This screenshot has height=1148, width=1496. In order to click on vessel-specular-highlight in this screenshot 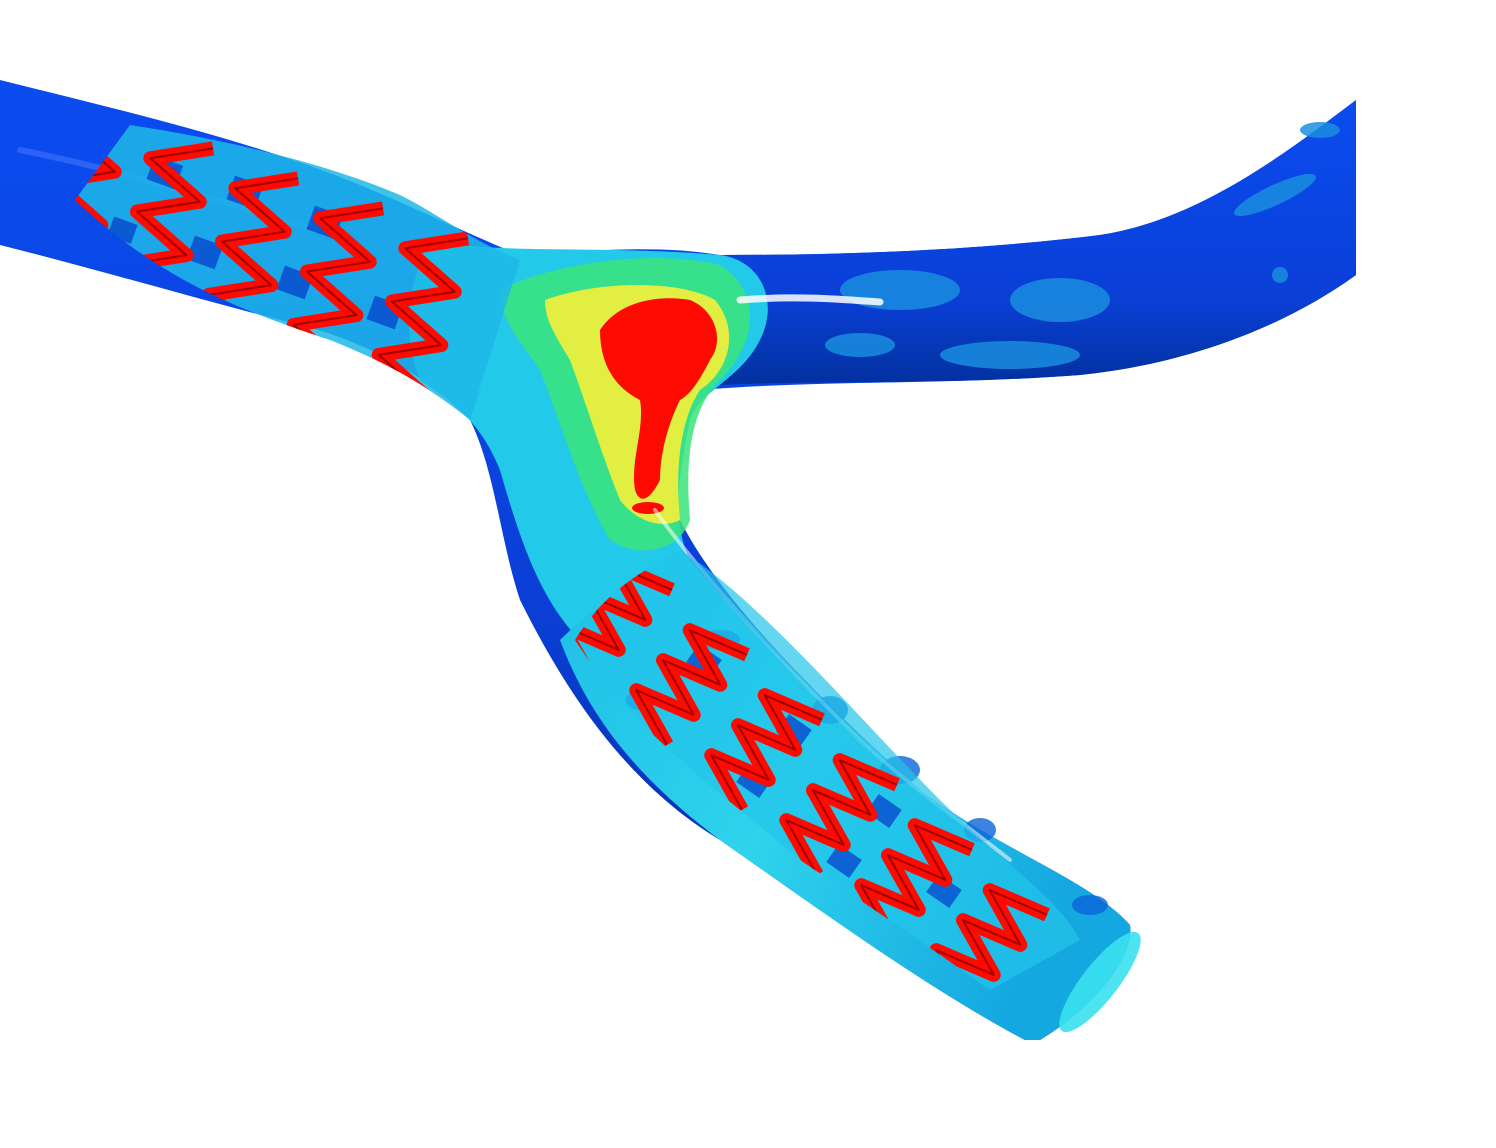, I will do `click(810, 300)`.